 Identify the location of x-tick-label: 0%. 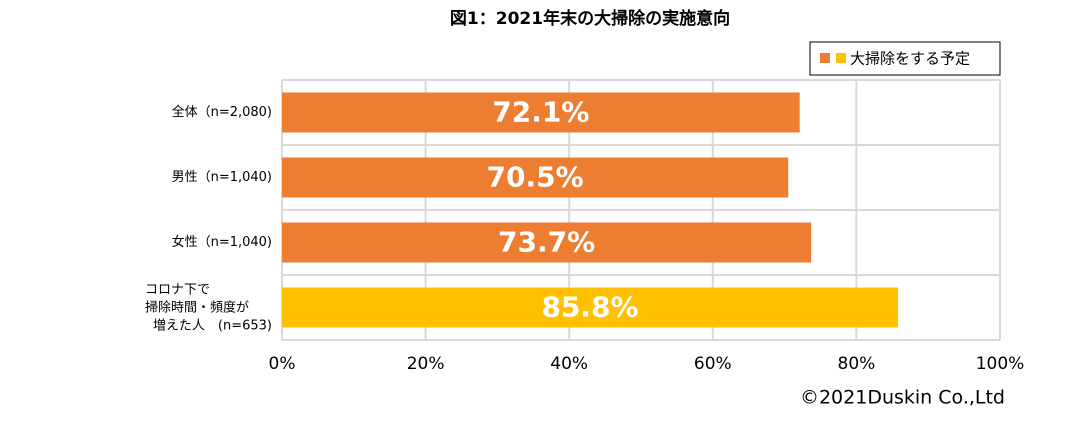
(282, 364).